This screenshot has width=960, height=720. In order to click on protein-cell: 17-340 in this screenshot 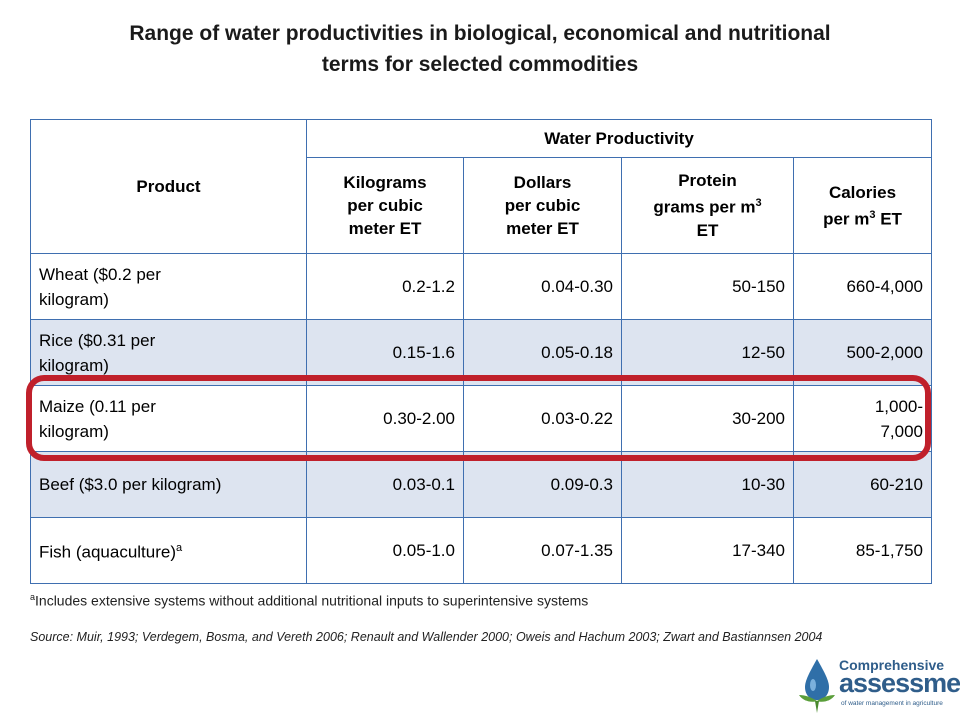, I will do `click(707, 550)`.